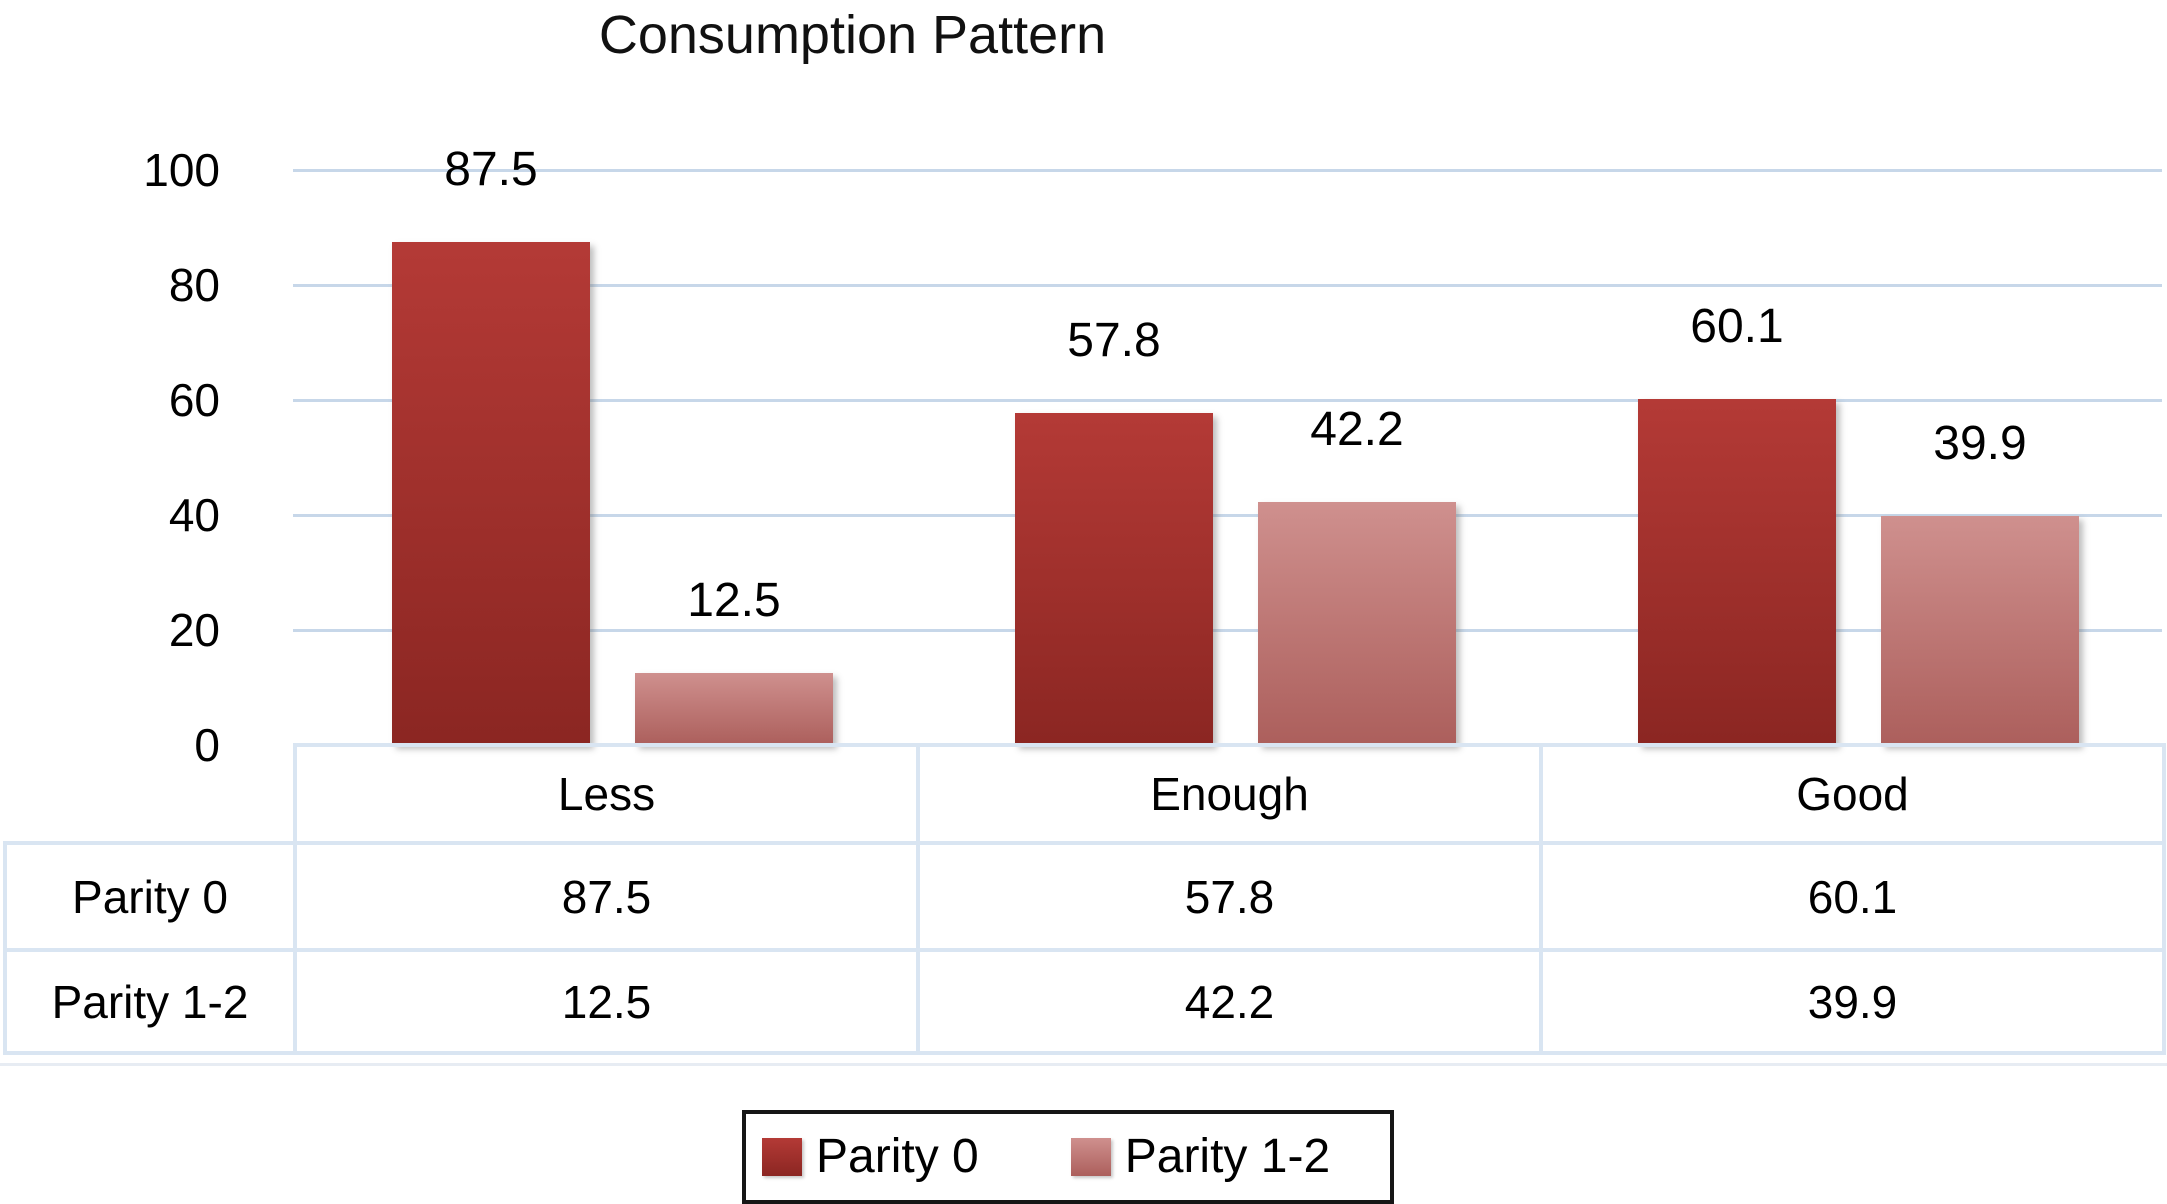 This screenshot has height=1204, width=2167. Describe the element at coordinates (852, 35) in the screenshot. I see `chart-title: Consumption Pattern` at that location.